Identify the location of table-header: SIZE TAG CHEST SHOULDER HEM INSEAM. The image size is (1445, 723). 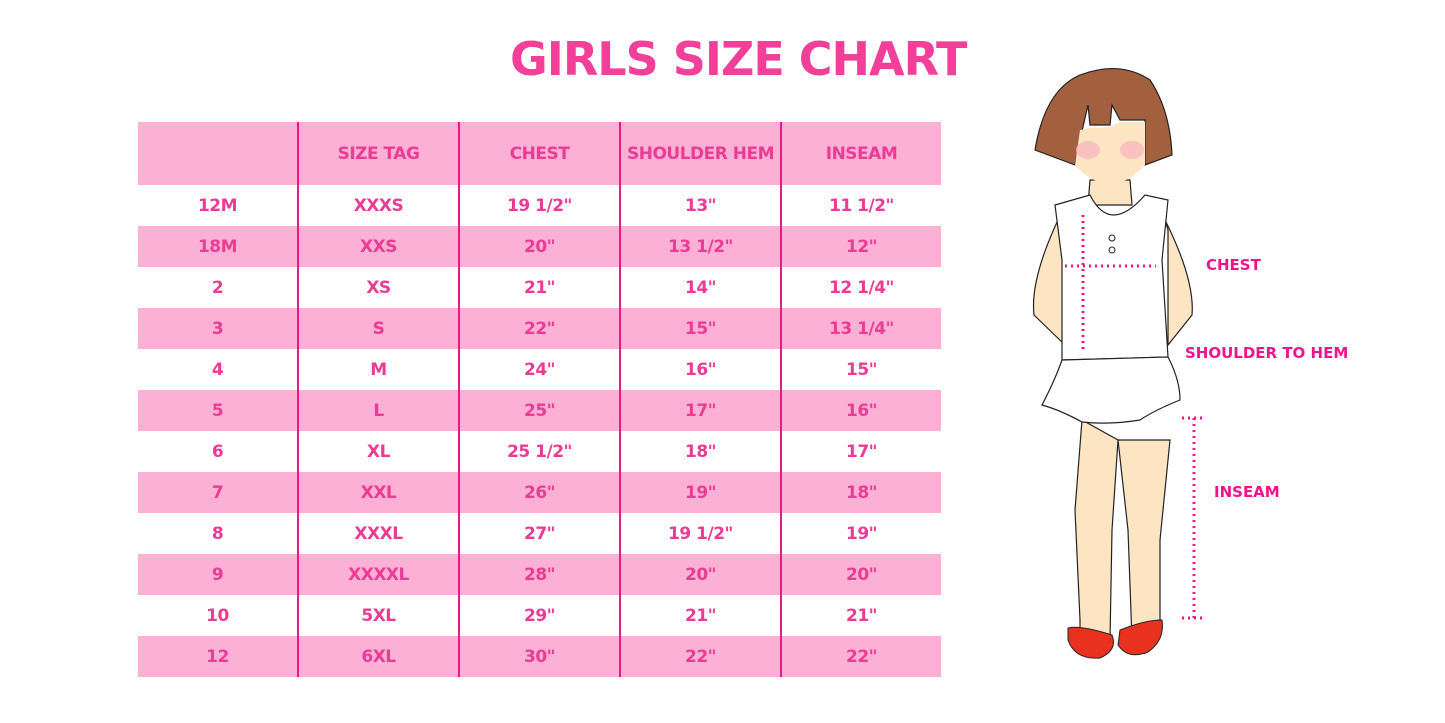
(539, 153).